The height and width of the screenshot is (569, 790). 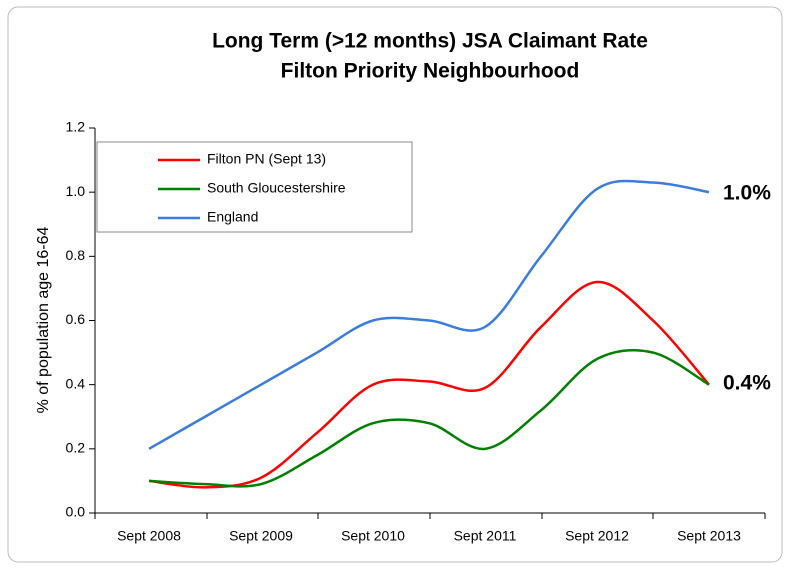 What do you see at coordinates (597, 536) in the screenshot?
I see `x-tick-label: Sept 2012` at bounding box center [597, 536].